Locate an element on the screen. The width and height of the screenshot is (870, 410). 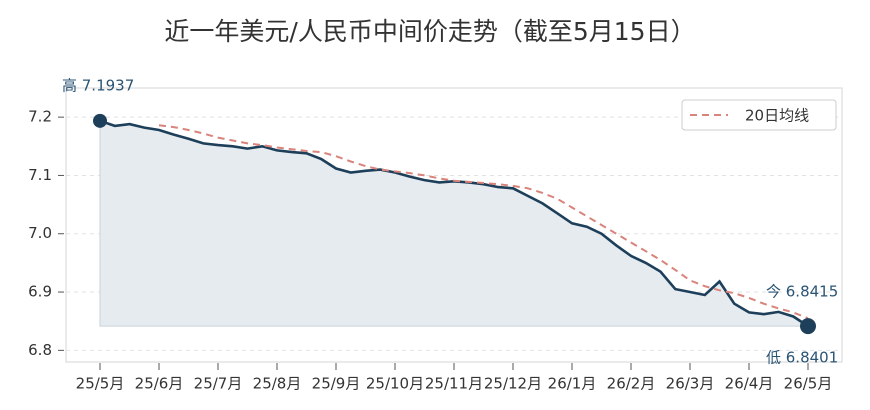
x-tick-label: 25/7月 is located at coordinates (218, 384).